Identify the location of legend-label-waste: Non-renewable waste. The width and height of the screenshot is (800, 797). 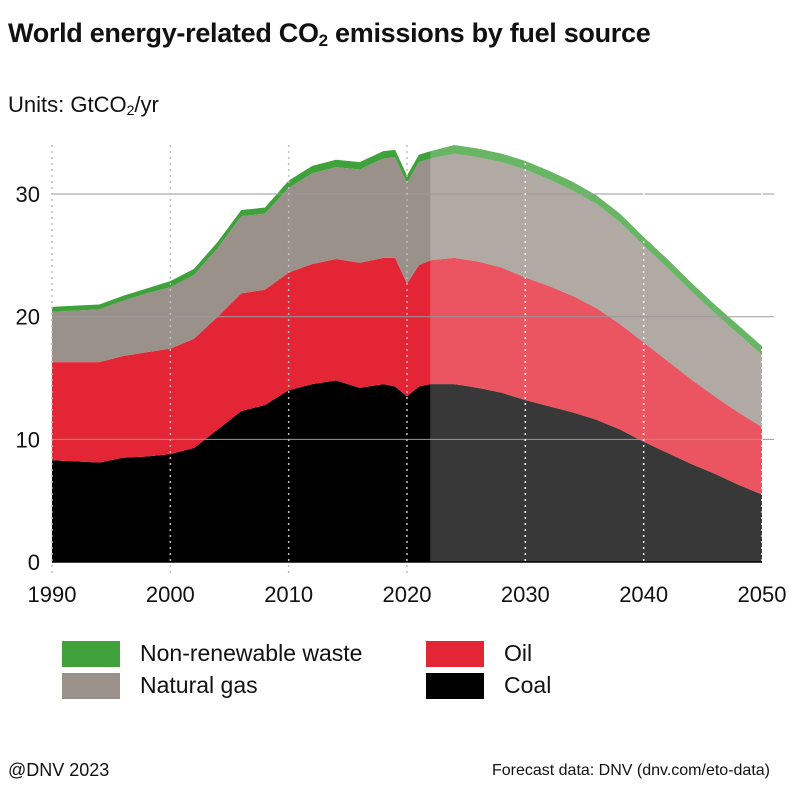
(251, 653).